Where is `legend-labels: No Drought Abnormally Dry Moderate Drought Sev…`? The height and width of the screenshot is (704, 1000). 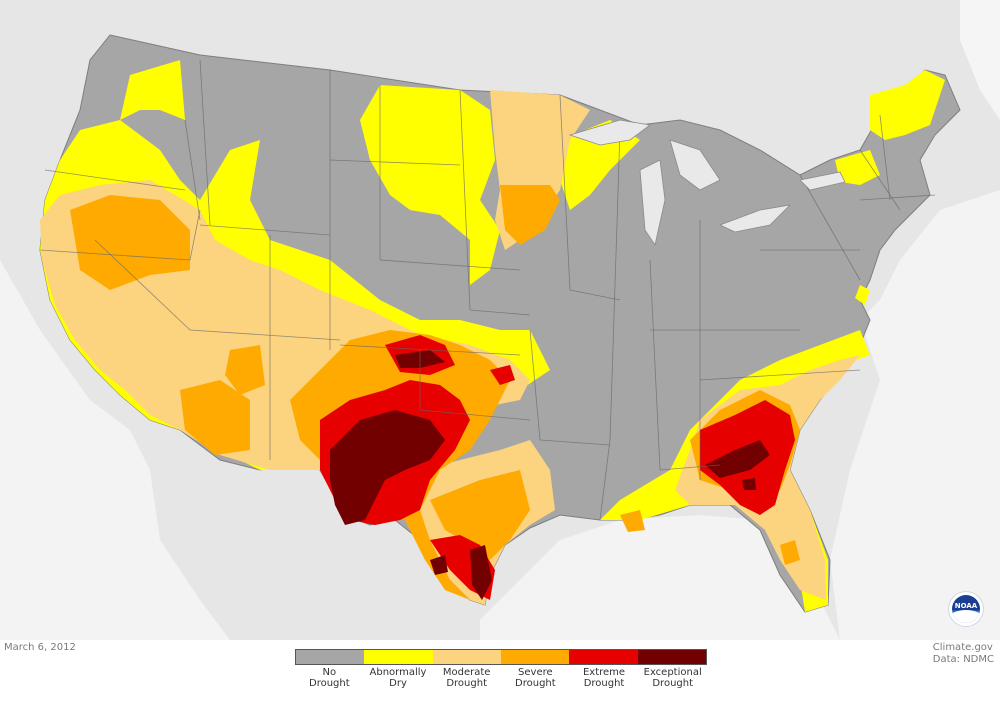
legend-labels: No Drought Abnormally Dry Moderate Drought Sev… is located at coordinates (501, 678).